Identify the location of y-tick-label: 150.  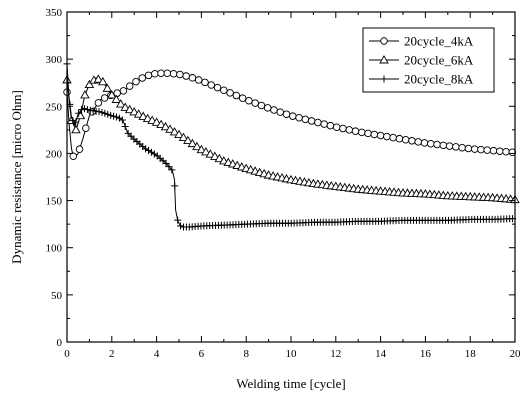
(54, 202).